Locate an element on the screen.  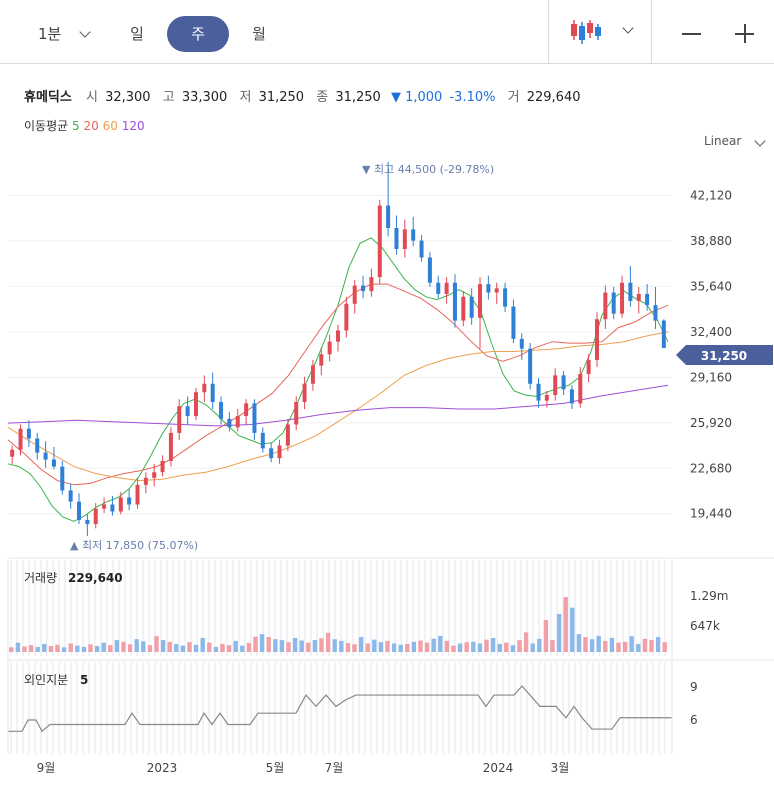
time-tick-label: 2023 is located at coordinates (162, 768).